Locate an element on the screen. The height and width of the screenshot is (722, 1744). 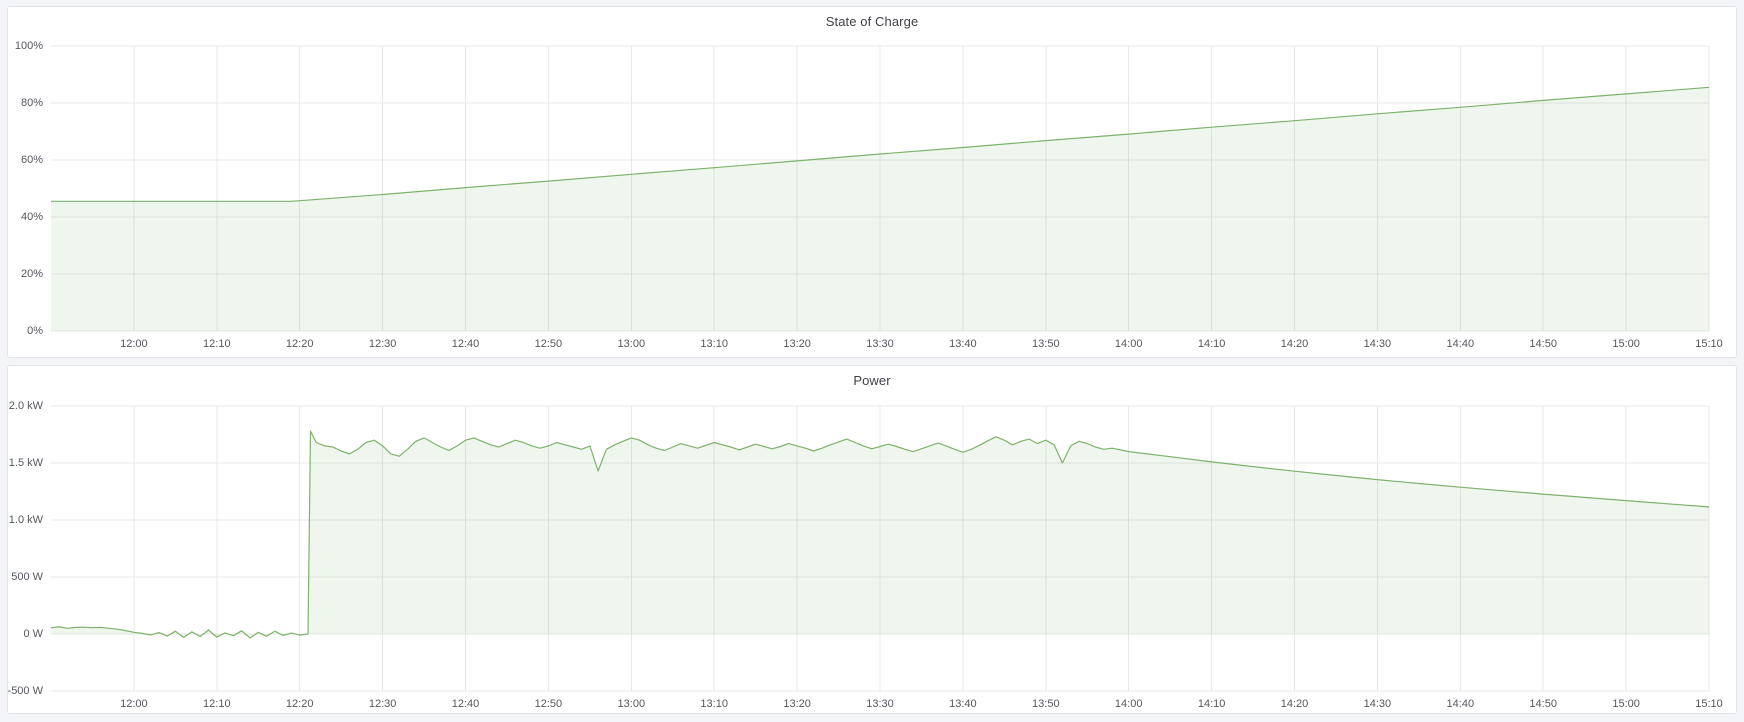
y-axis-tick-label: 0 W is located at coordinates (33, 634).